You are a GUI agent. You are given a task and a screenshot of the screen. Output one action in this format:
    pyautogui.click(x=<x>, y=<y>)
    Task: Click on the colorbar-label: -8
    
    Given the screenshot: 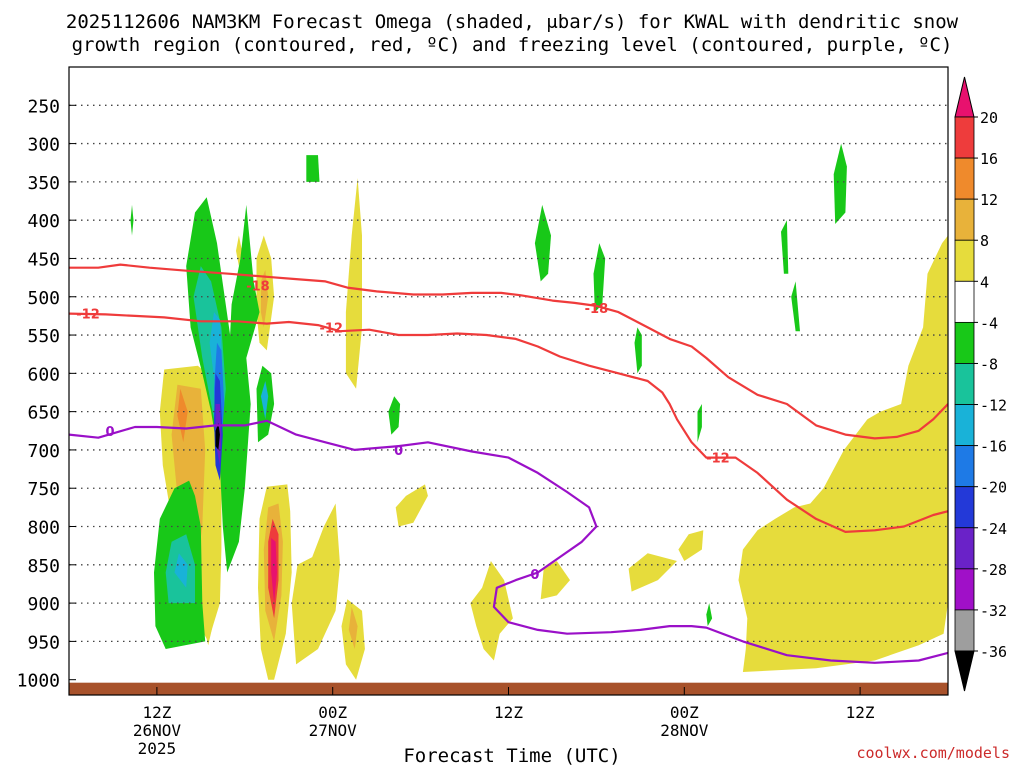 What is the action you would take?
    pyautogui.click(x=989, y=364)
    